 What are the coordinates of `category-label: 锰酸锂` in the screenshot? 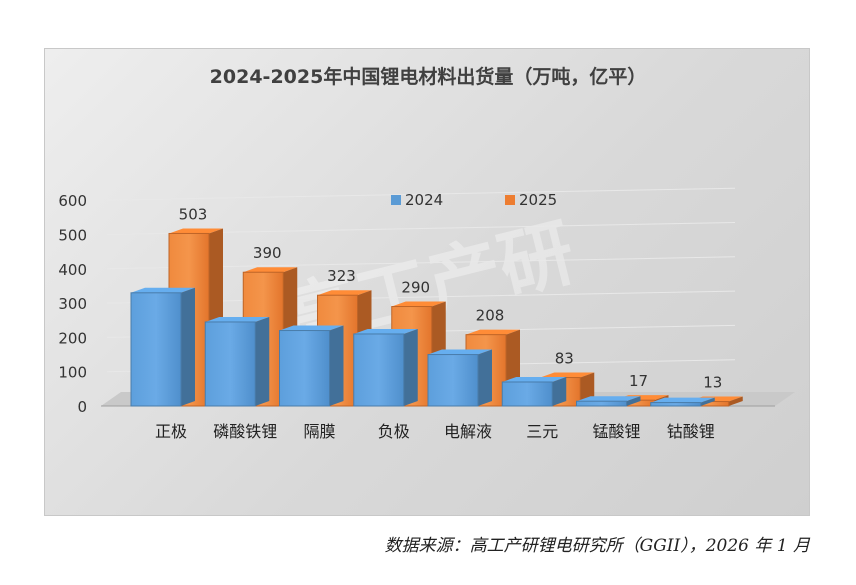 It's located at (616, 431).